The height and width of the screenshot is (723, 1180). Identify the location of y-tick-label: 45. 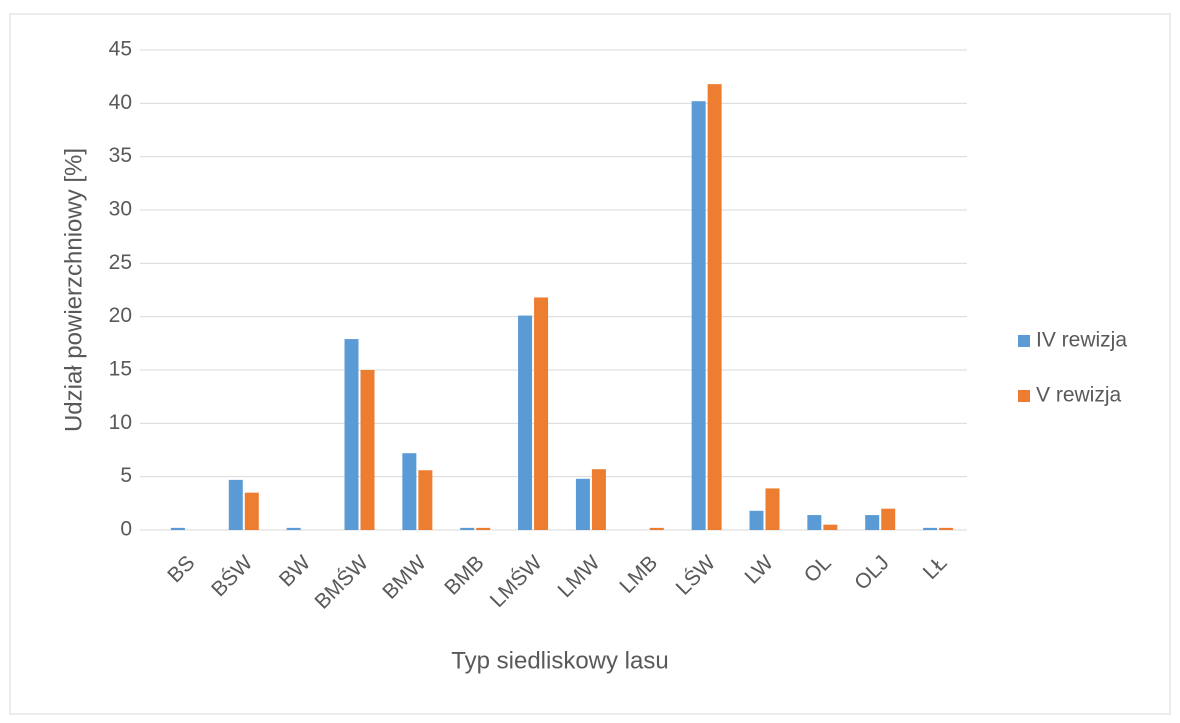
(120, 49).